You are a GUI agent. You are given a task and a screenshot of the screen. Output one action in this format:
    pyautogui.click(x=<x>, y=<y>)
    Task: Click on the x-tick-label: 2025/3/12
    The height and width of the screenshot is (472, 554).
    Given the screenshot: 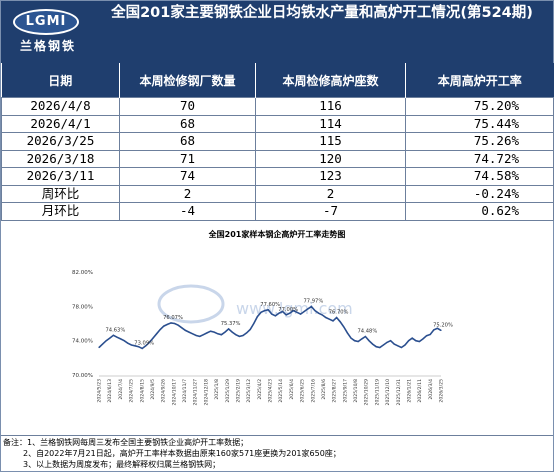 What is the action you would take?
    pyautogui.click(x=249, y=391)
    